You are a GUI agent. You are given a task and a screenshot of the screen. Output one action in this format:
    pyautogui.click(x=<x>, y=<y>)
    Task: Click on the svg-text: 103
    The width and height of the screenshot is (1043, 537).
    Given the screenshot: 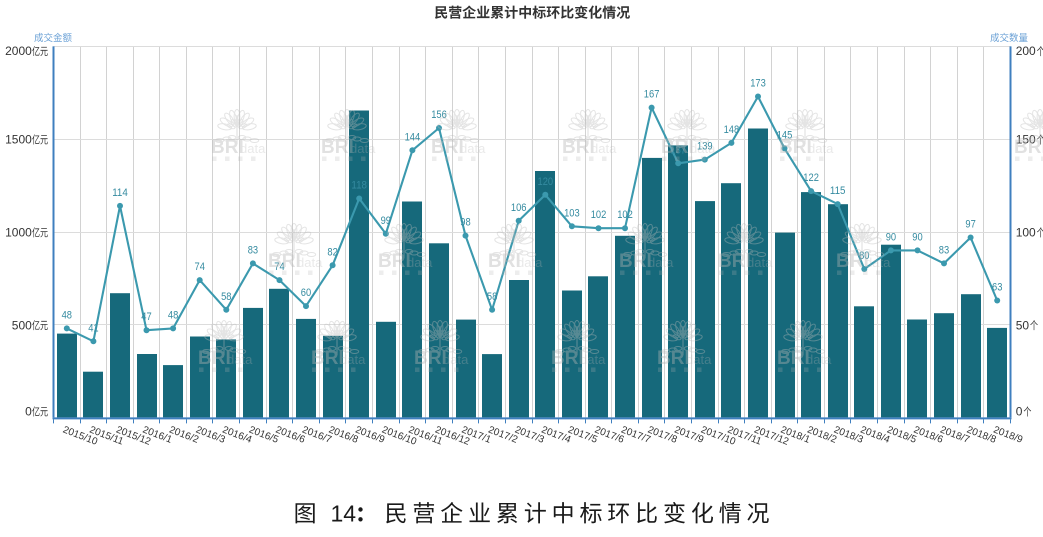 What is the action you would take?
    pyautogui.click(x=572, y=213)
    